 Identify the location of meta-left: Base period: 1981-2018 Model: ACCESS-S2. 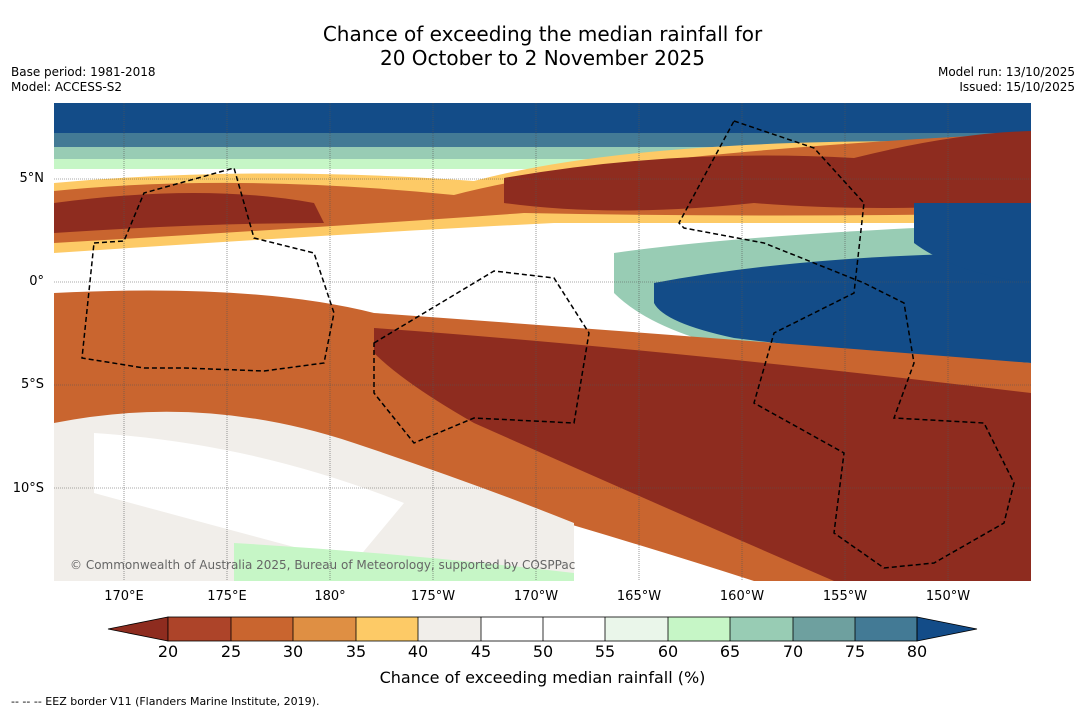
(83, 80).